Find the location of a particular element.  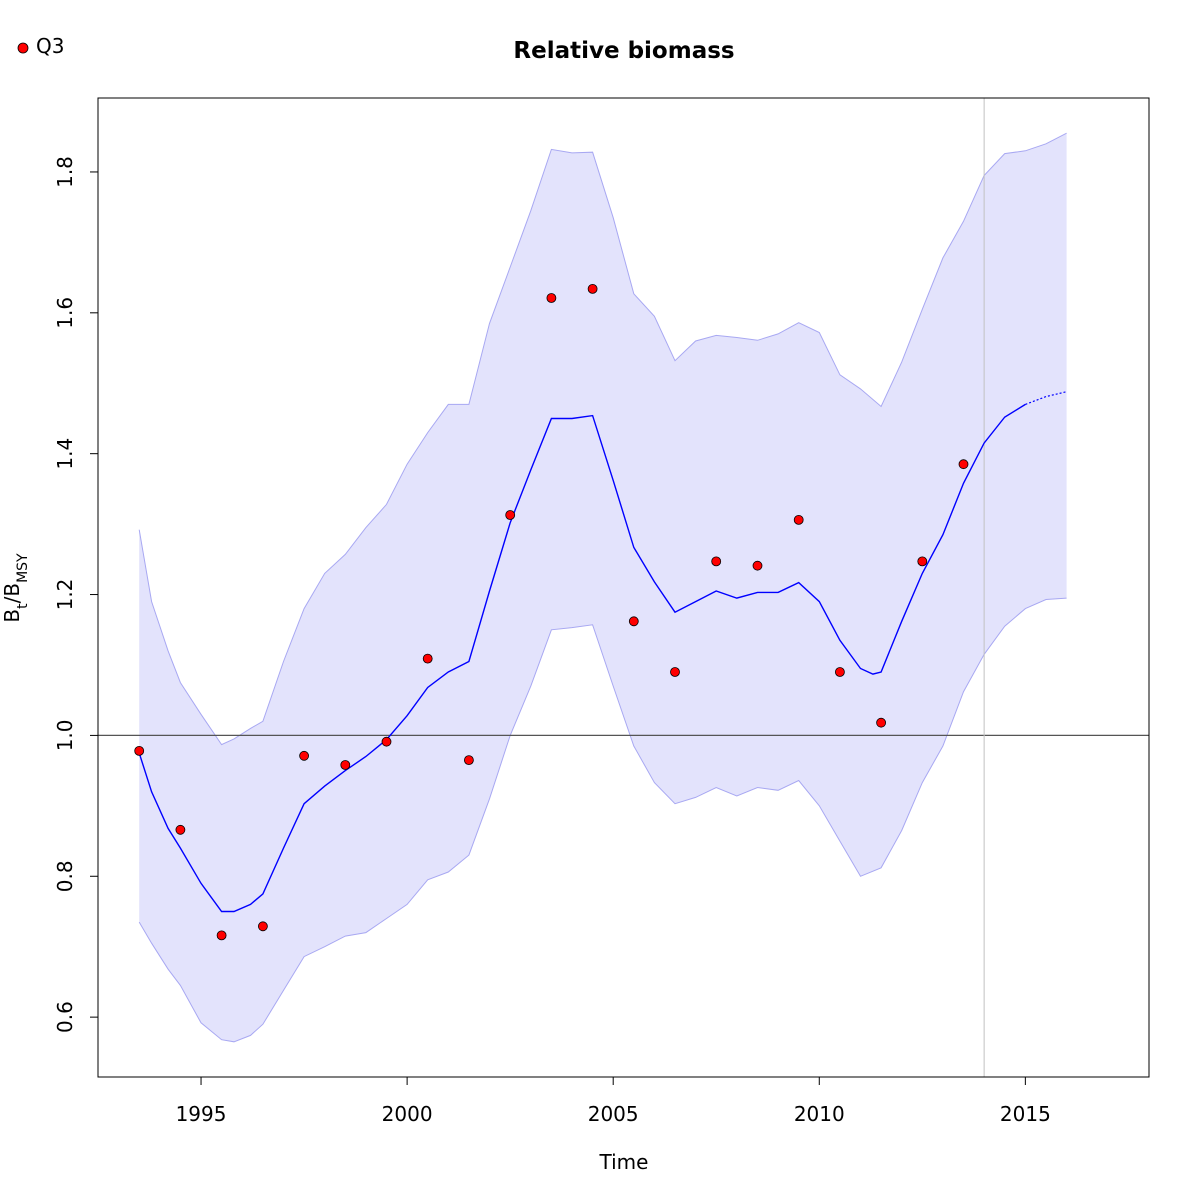

y-tick-label: 1.6 is located at coordinates (65, 313).